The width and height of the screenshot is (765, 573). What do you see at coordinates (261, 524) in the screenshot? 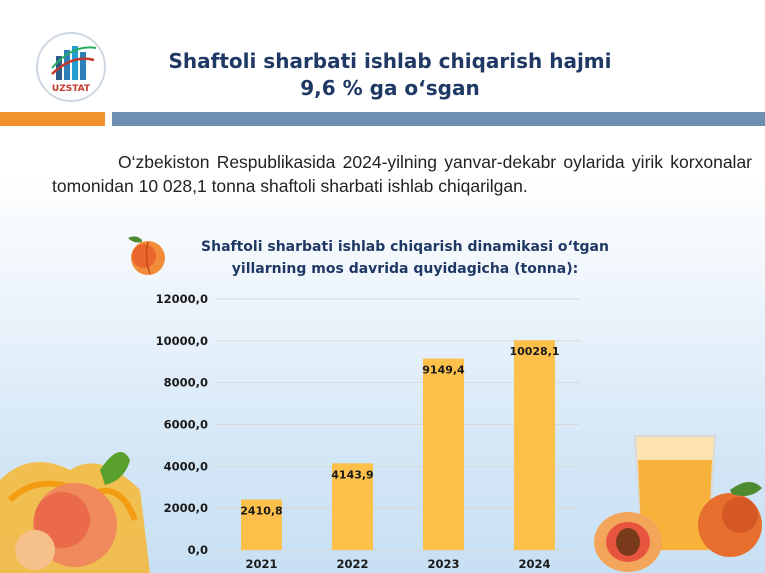
I see `bar-2021` at bounding box center [261, 524].